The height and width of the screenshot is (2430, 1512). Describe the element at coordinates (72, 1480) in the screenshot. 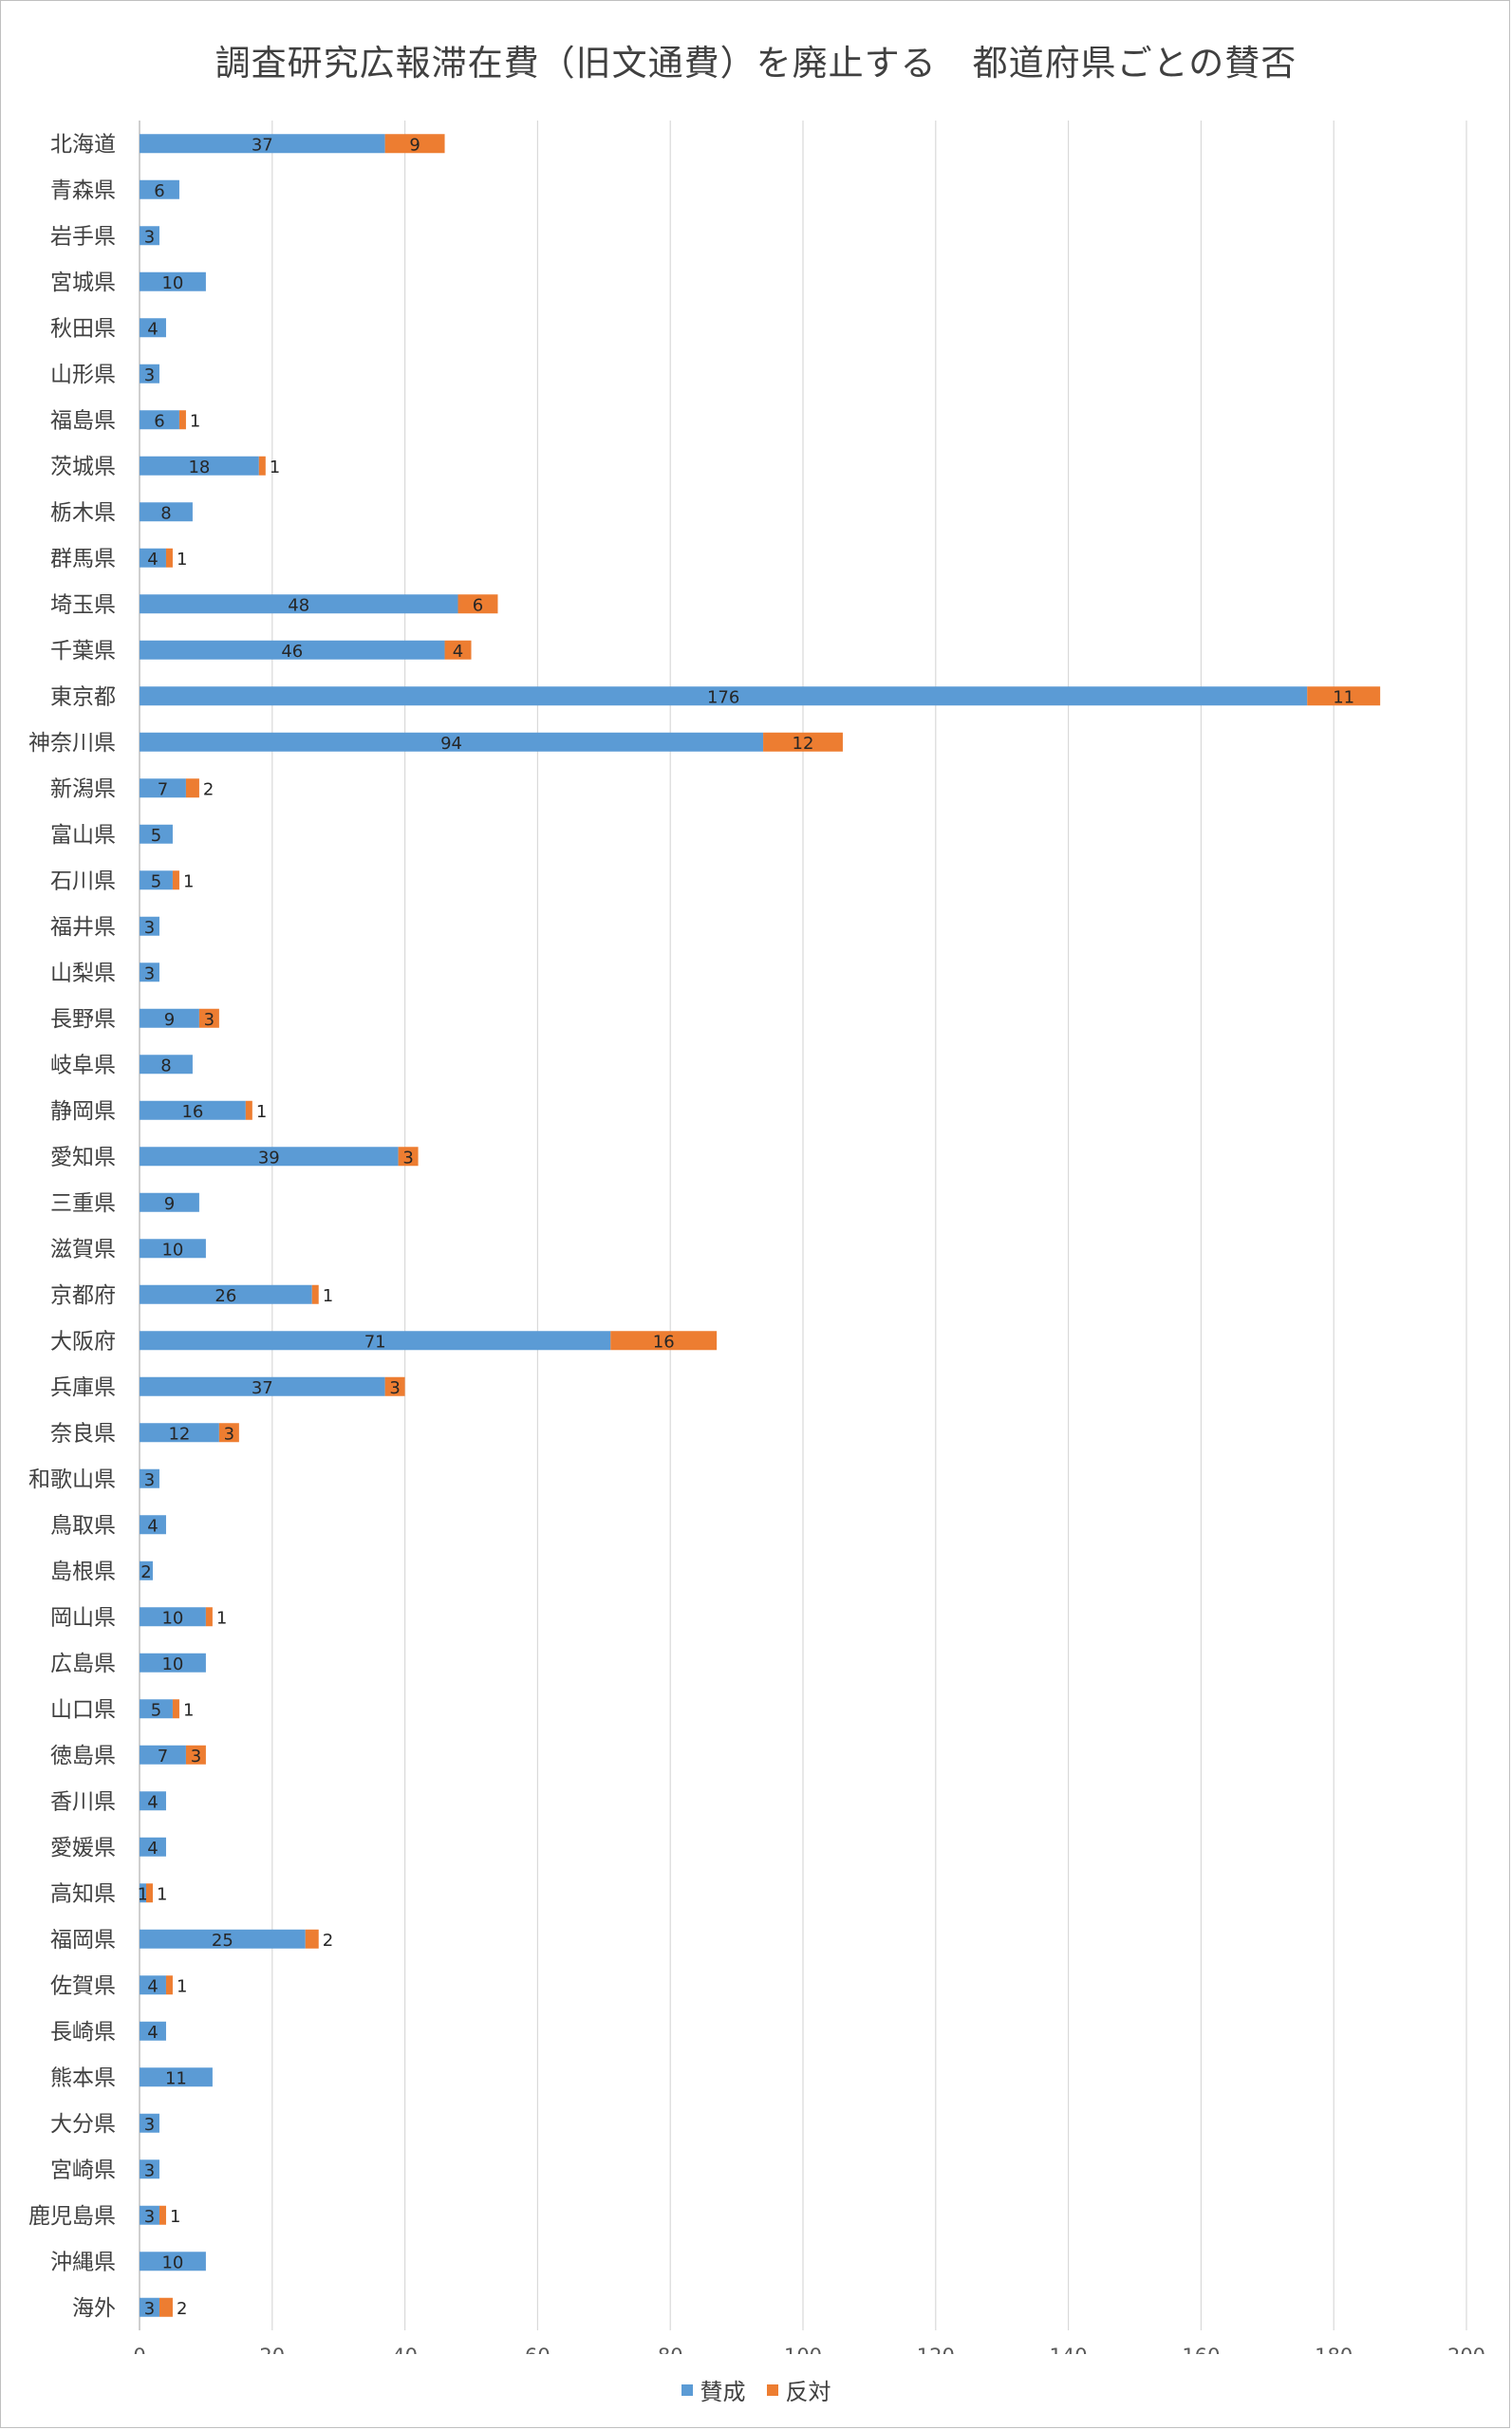

I see `y-category-label: 和歌山県` at that location.